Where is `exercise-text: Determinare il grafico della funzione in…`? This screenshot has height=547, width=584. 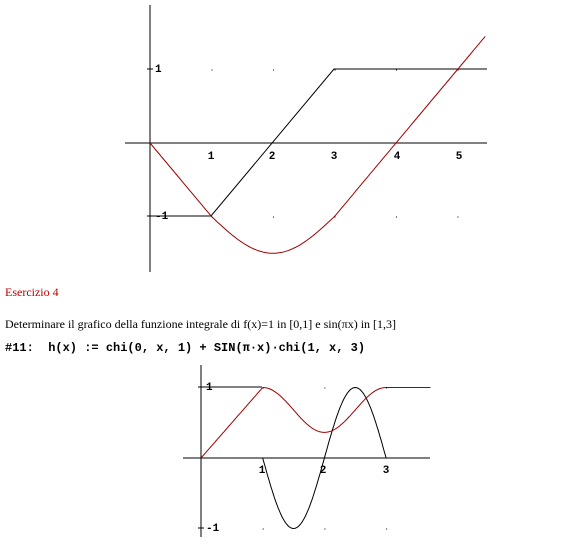
exercise-text: Determinare il grafico della funzione in… is located at coordinates (200, 324).